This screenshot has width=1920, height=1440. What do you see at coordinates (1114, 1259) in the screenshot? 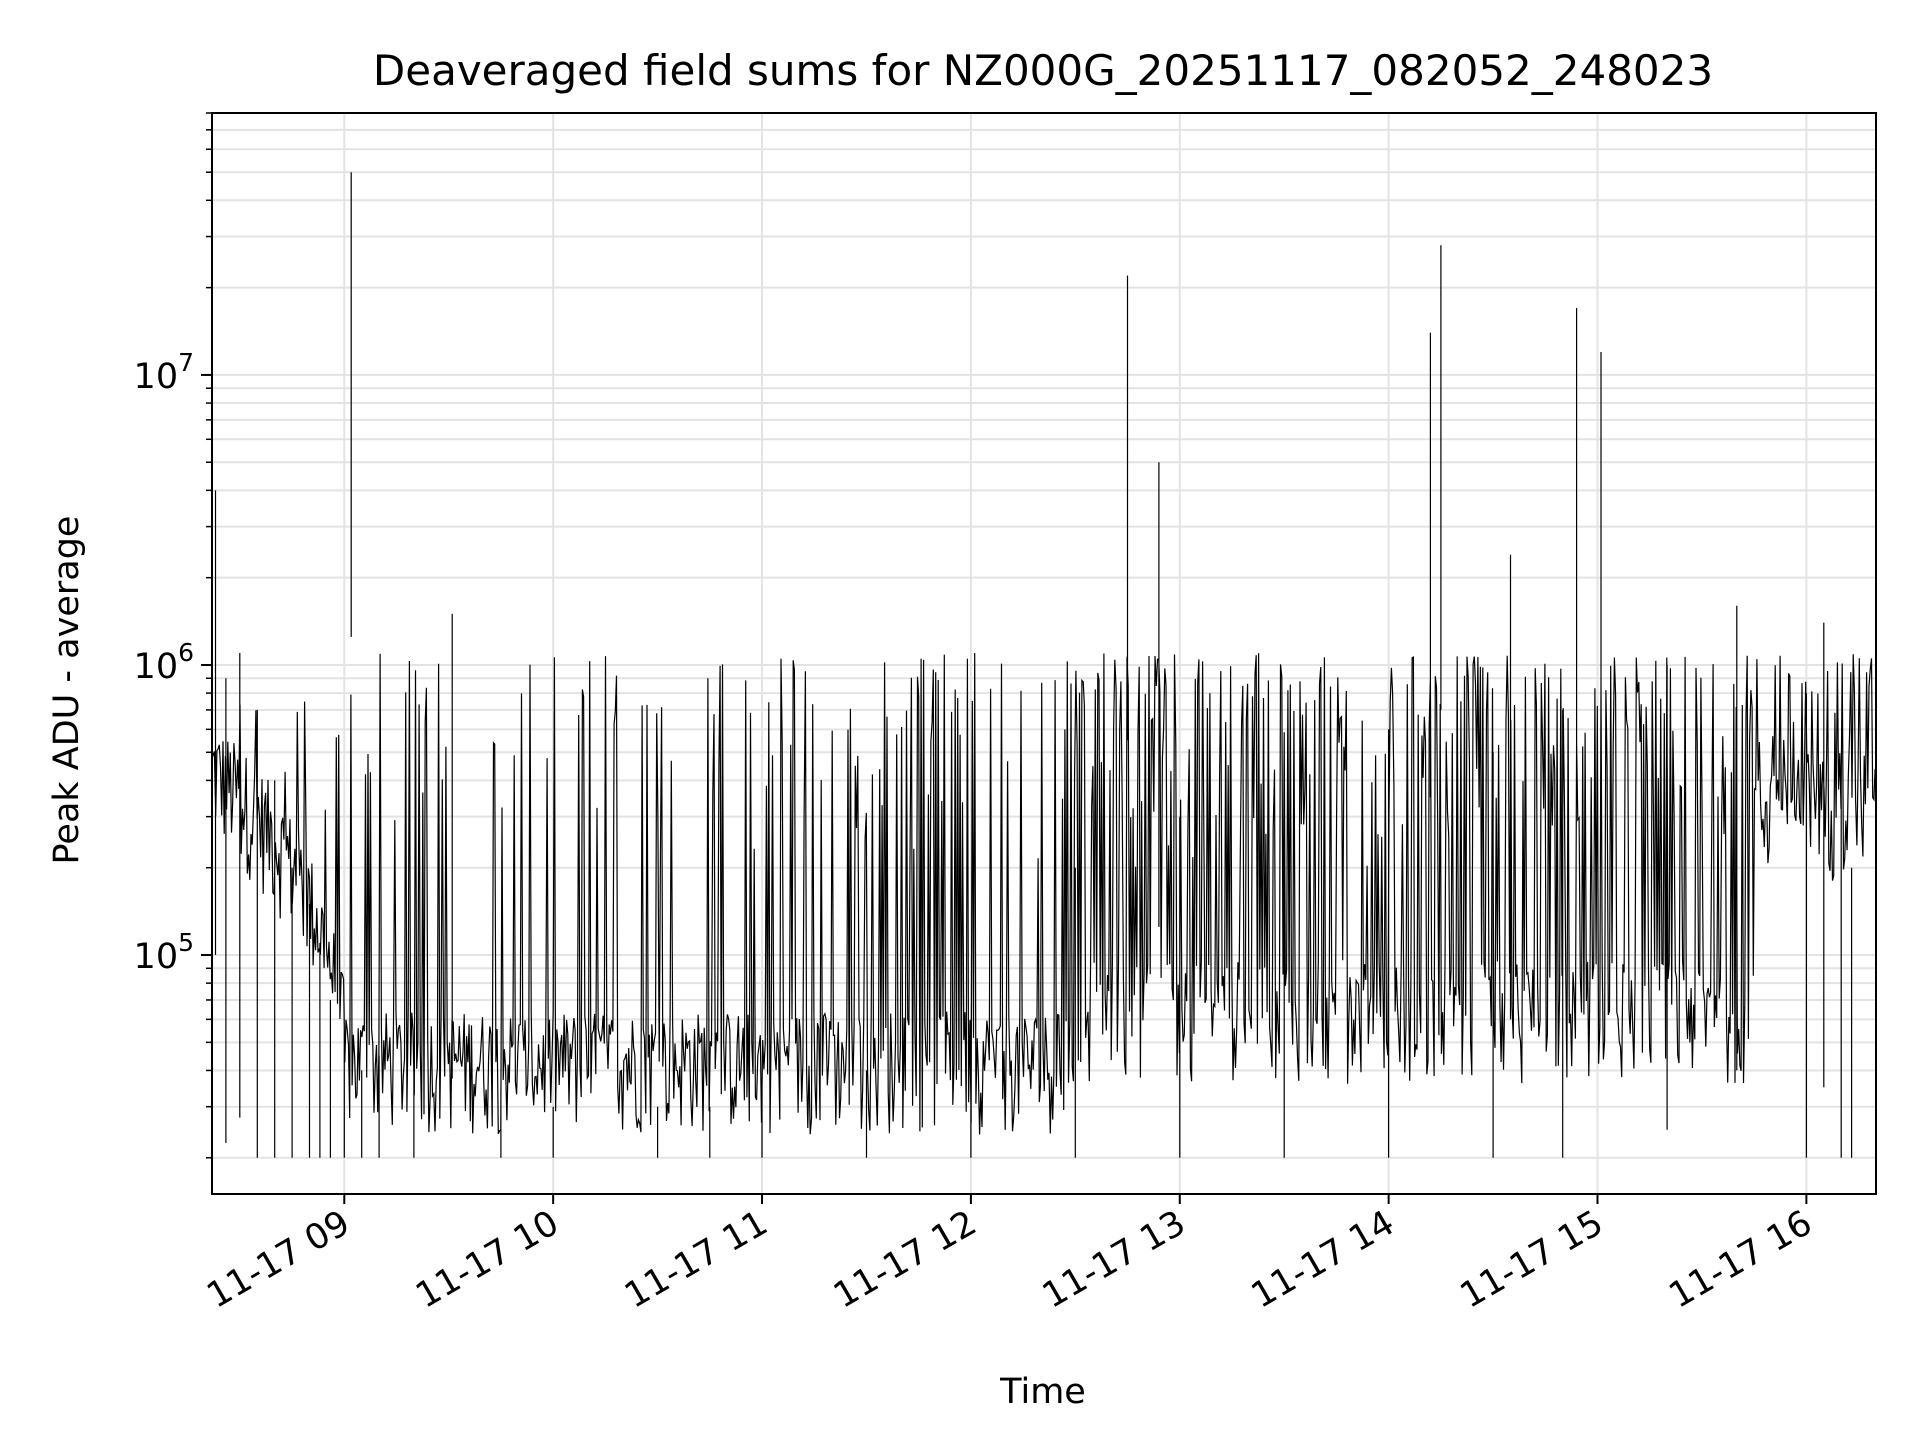
I see `x-tick-label: 11-17 13` at bounding box center [1114, 1259].